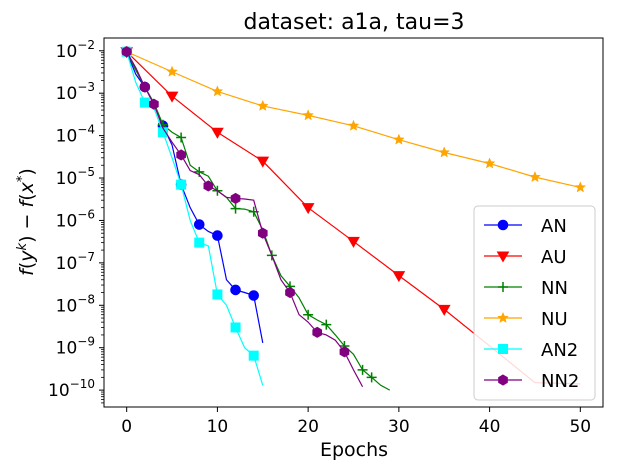 The image size is (617, 470). What do you see at coordinates (560, 381) in the screenshot?
I see `legend-label-nn2: NN2` at bounding box center [560, 381].